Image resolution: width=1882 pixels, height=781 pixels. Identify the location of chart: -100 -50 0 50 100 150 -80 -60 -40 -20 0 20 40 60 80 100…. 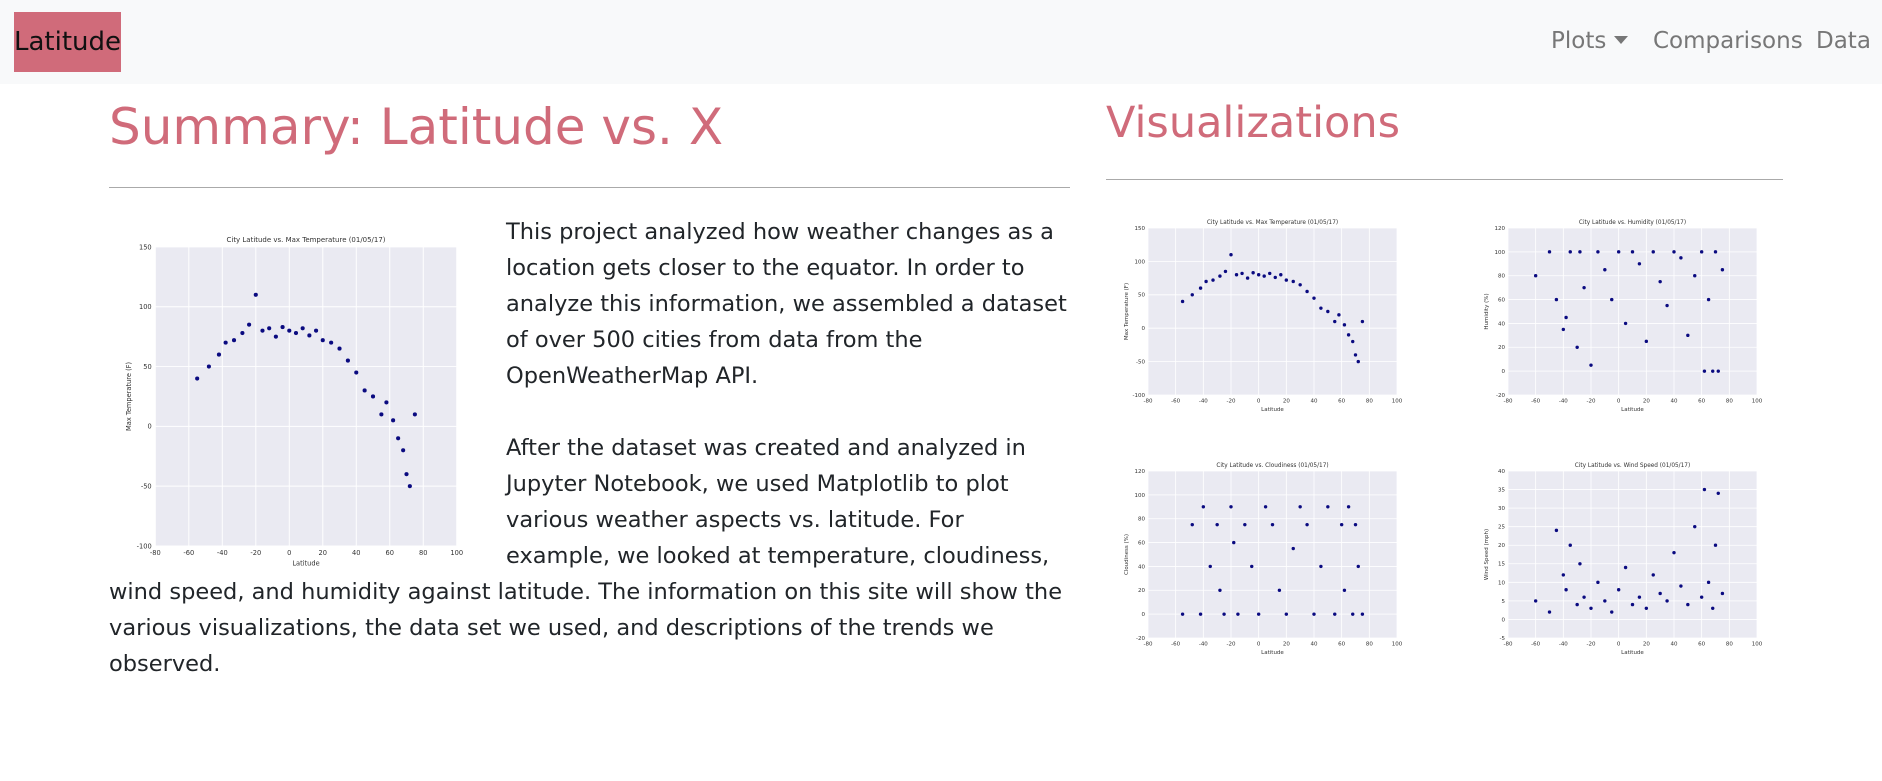
(1260, 316).